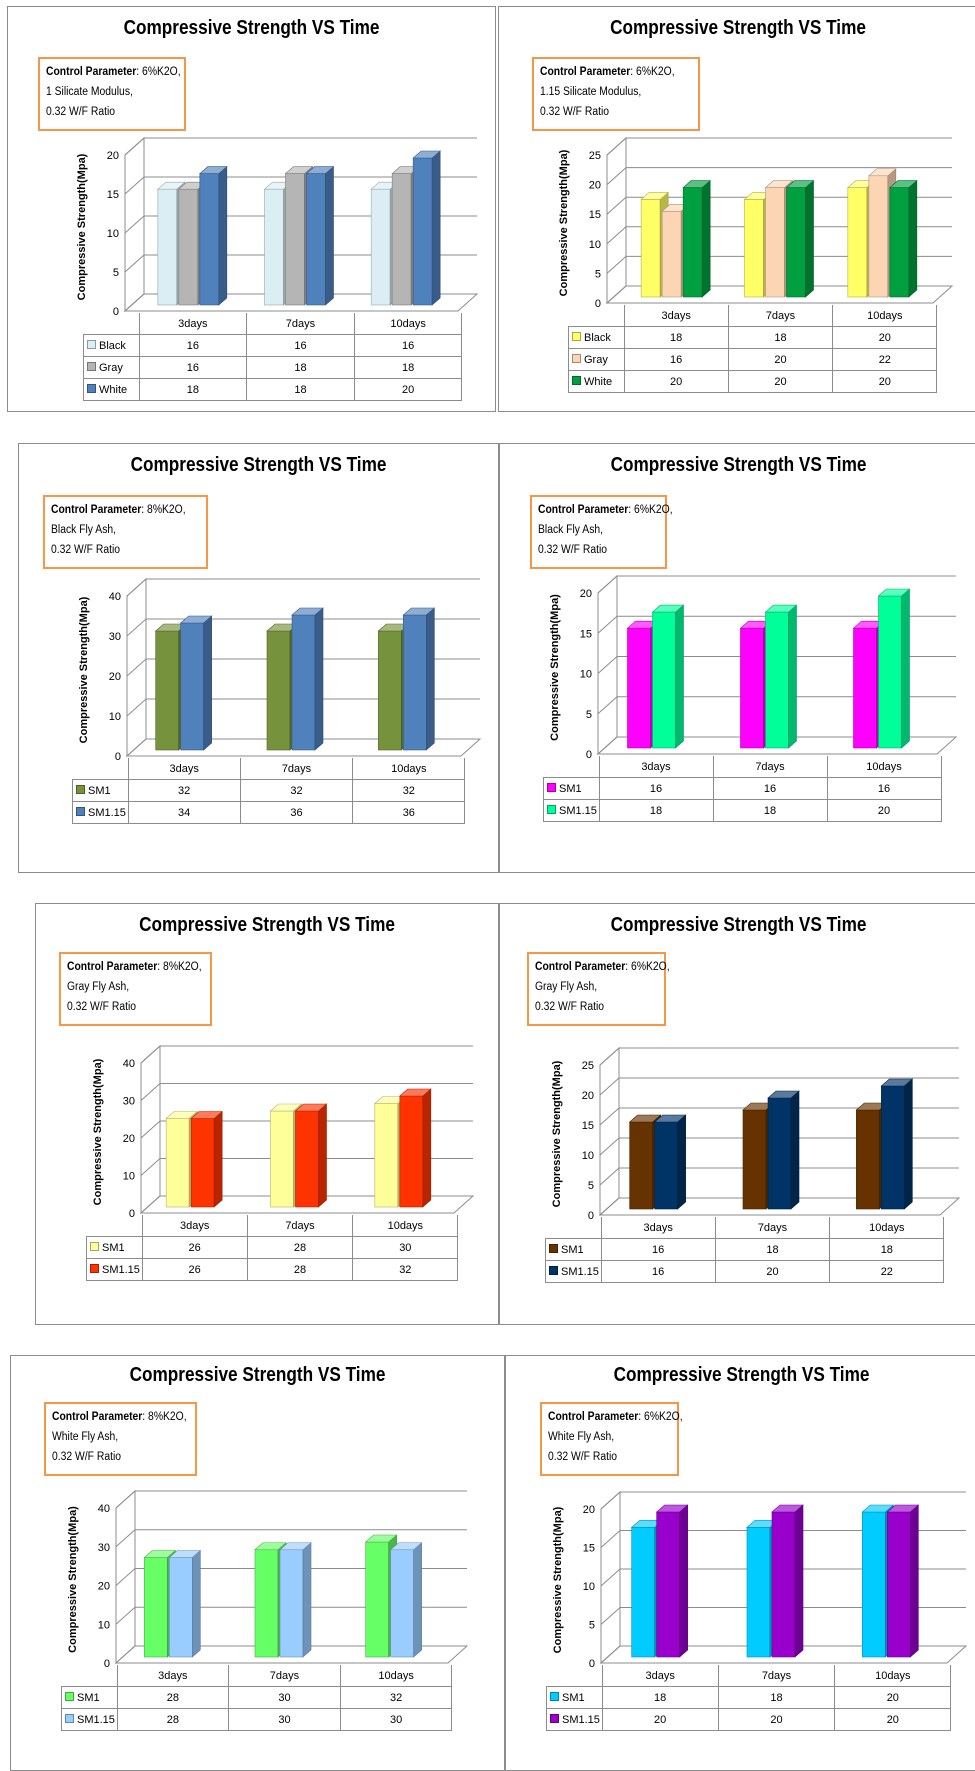 This screenshot has height=1771, width=975. I want to click on table-row: SM1 26 28 30, so click(272, 1247).